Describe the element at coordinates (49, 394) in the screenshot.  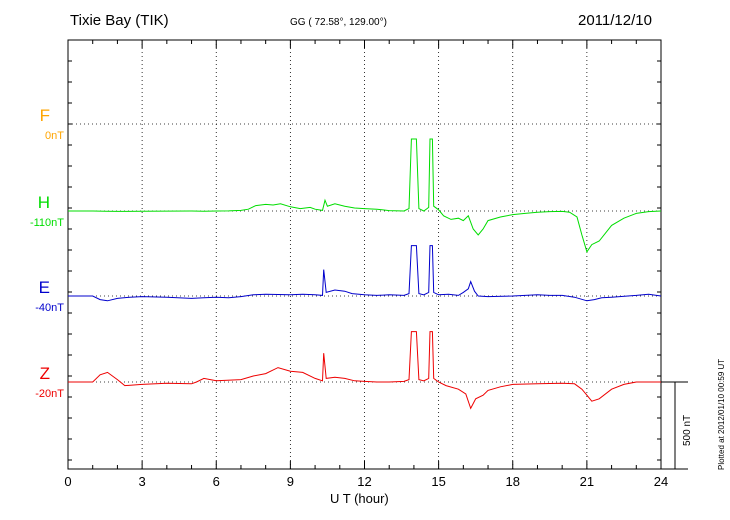
I see `component-baseline-z: -20nT` at that location.